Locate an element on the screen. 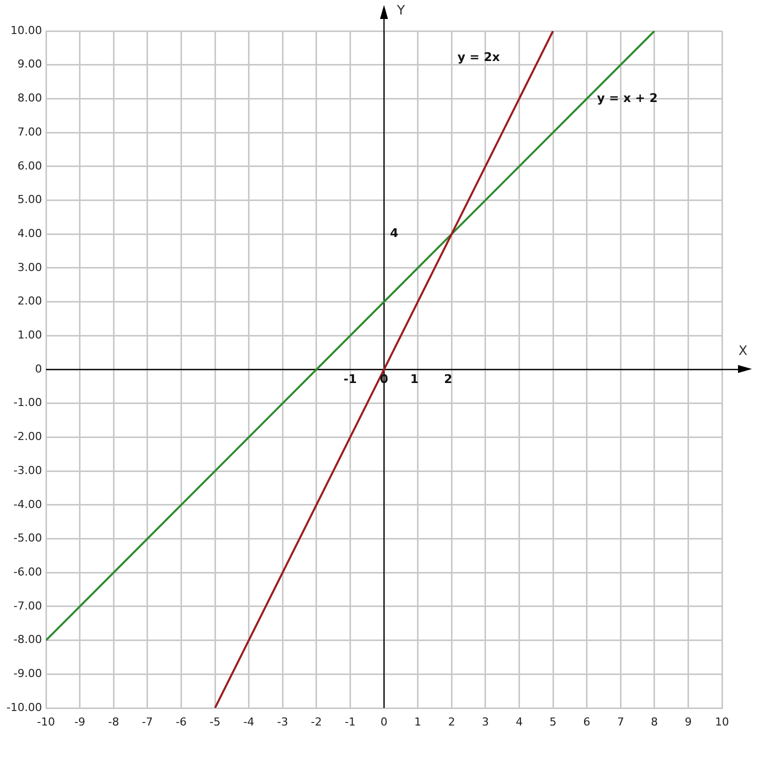 This screenshot has height=761, width=757. x-tick-label: -4 is located at coordinates (248, 721).